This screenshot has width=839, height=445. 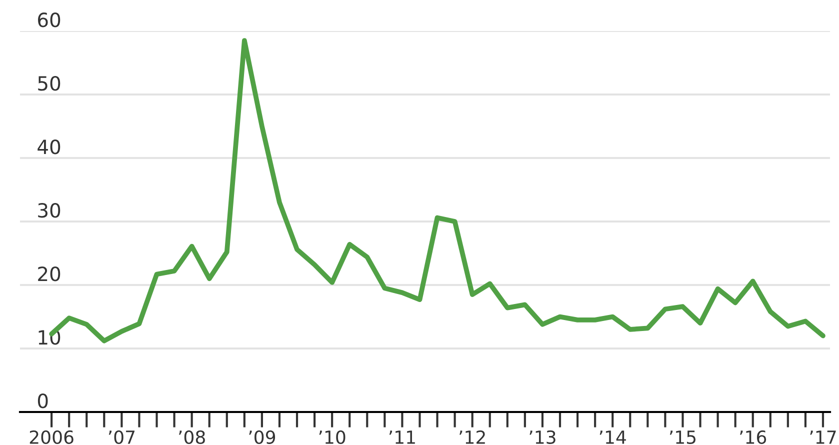 I want to click on x-tick-label: ’17, so click(x=823, y=437).